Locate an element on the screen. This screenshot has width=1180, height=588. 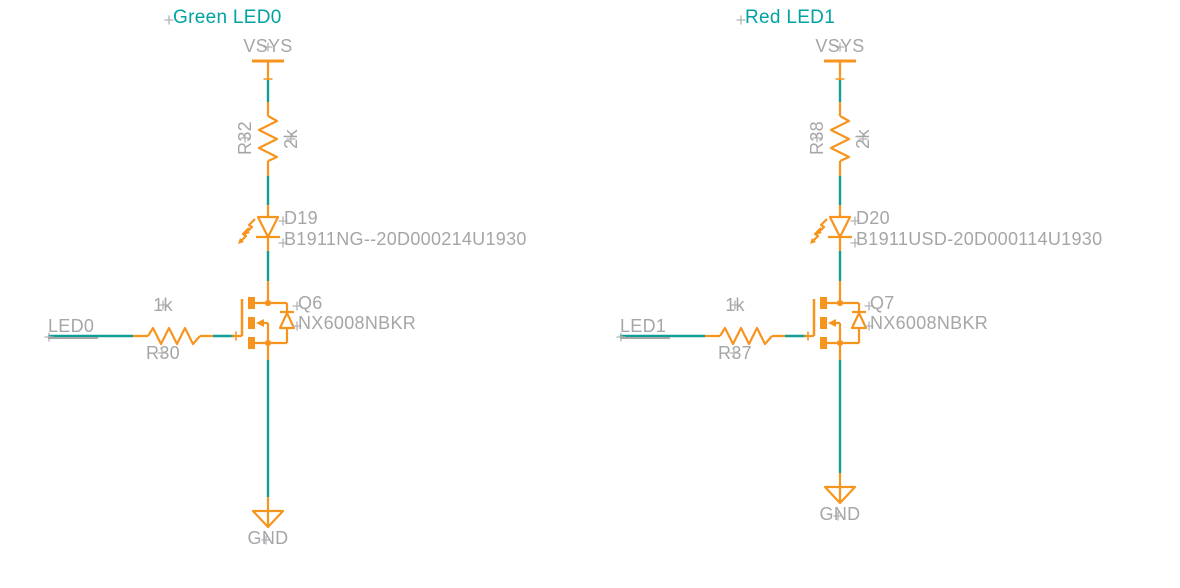
gnd-symbol-left is located at coordinates (268, 453).